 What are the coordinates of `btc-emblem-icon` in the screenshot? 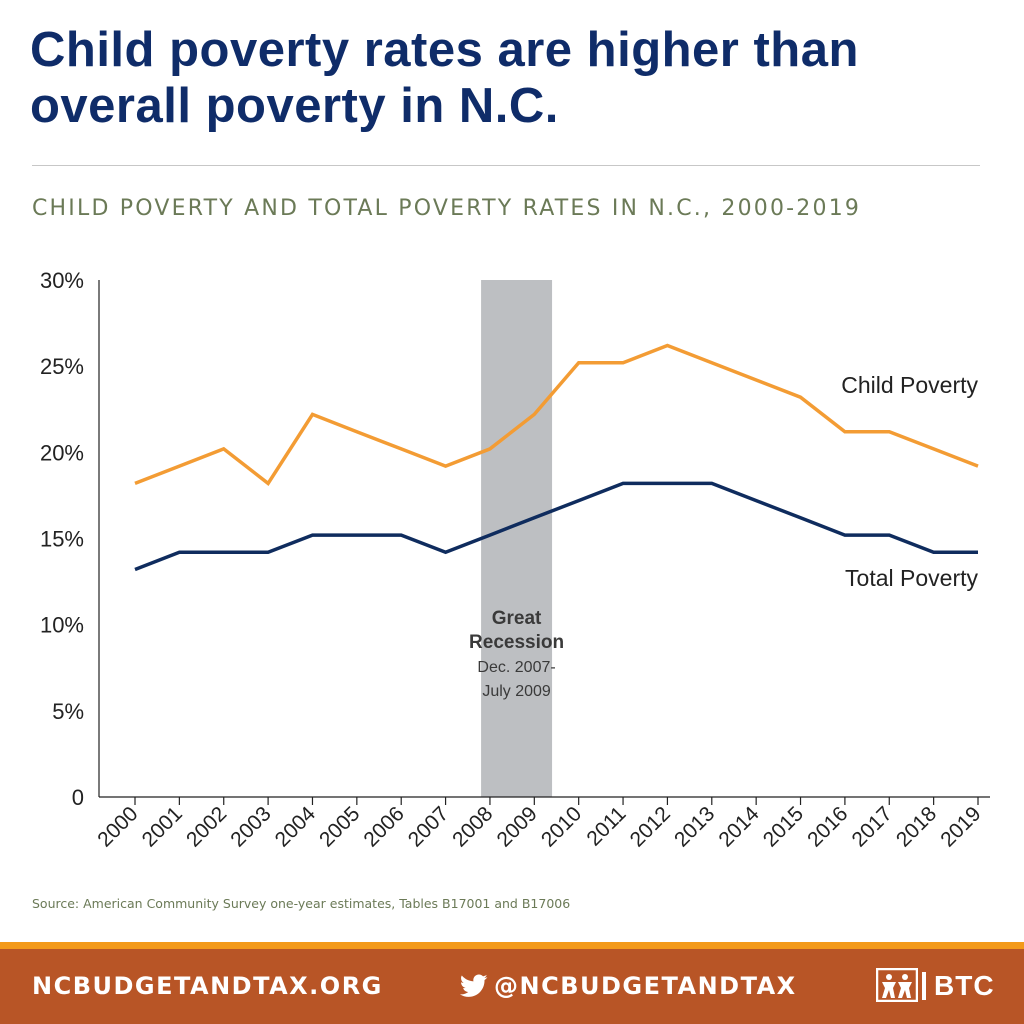 It's located at (897, 985).